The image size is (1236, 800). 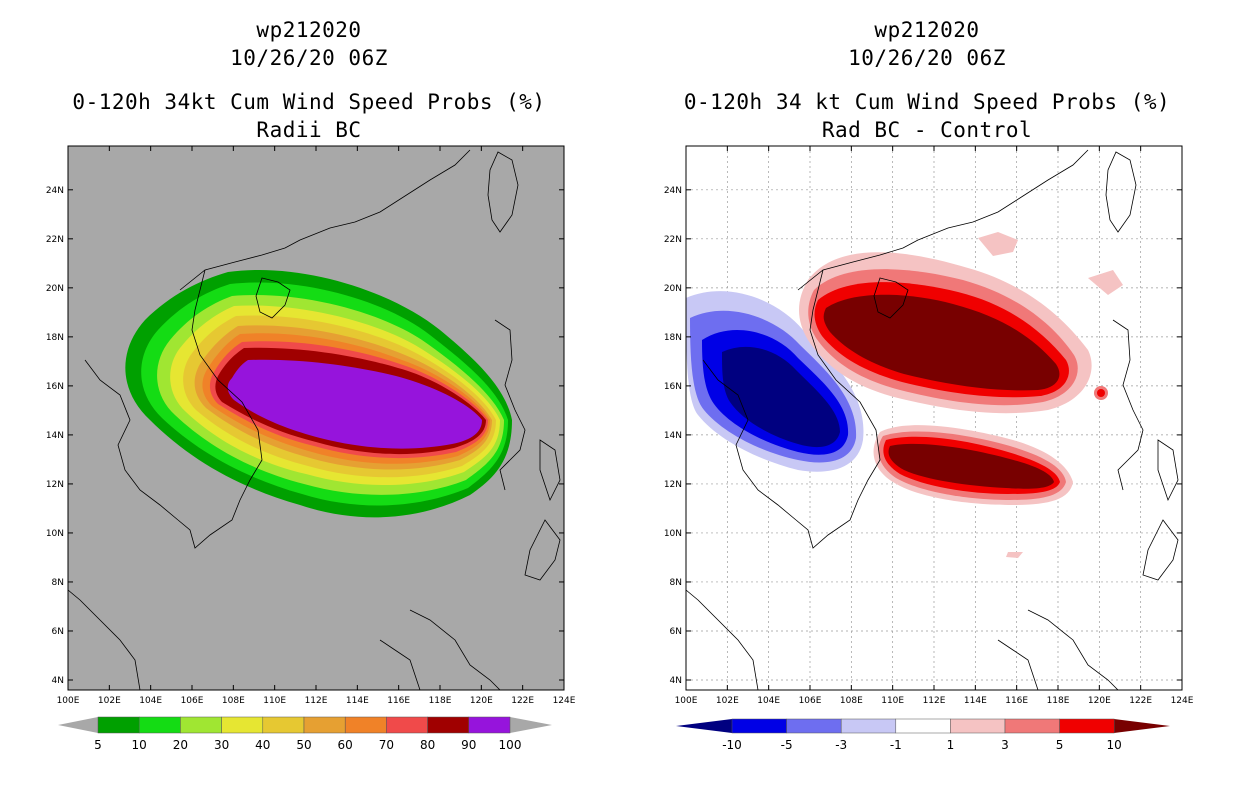 I want to click on colorbar-label: 40, so click(x=262, y=745).